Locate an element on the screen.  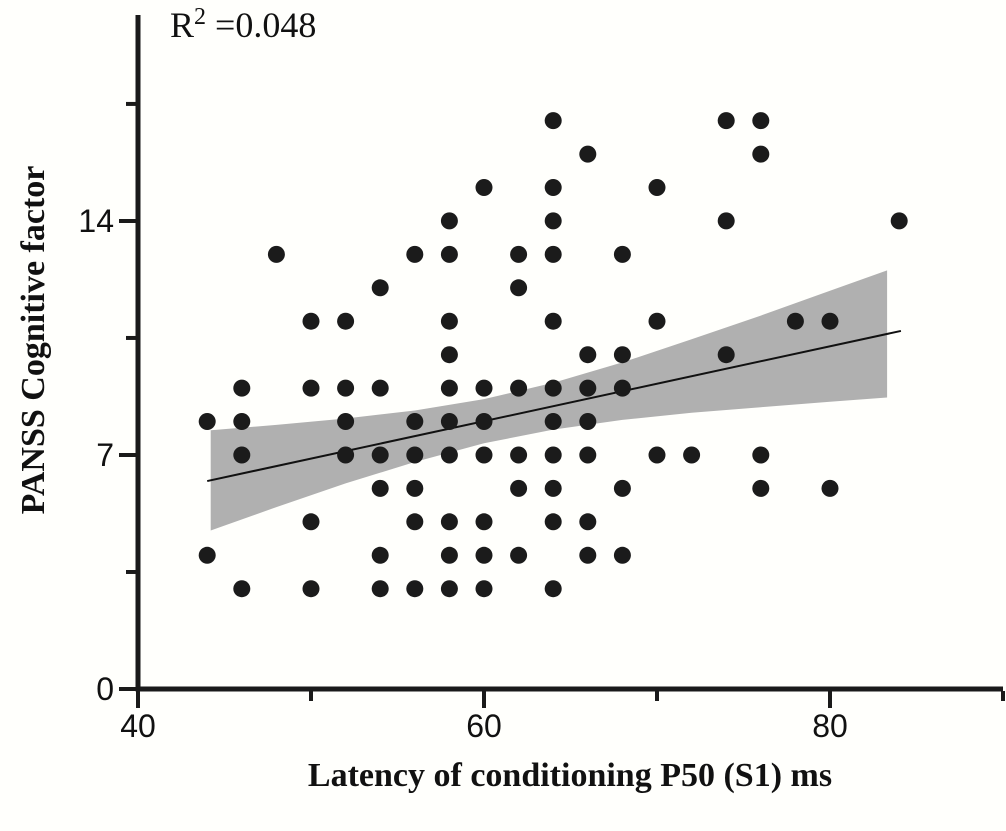
x-tick-label: 40 is located at coordinates (138, 726).